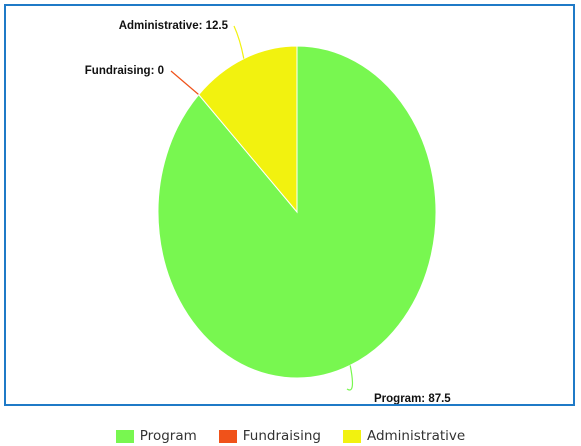 Image resolution: width=581 pixels, height=446 pixels. What do you see at coordinates (168, 436) in the screenshot?
I see `legend-label-program: Program` at bounding box center [168, 436].